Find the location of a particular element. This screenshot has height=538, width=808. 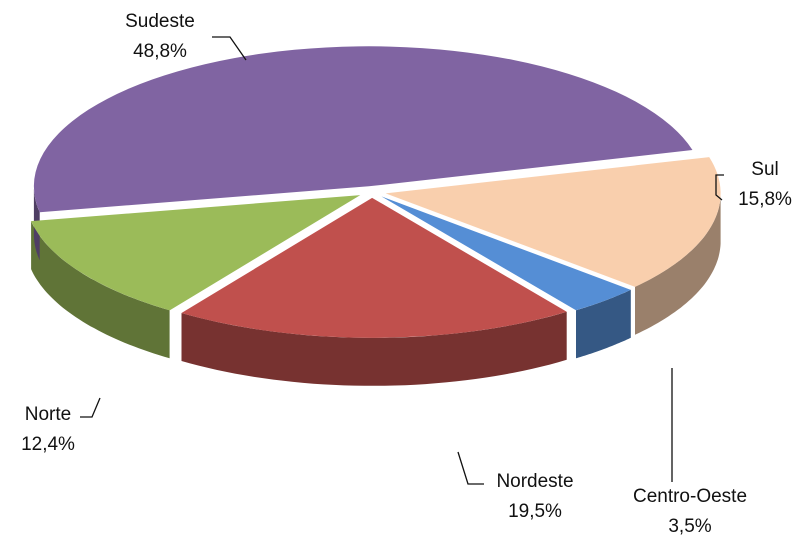

data-label-name: Sul is located at coordinates (764, 169).